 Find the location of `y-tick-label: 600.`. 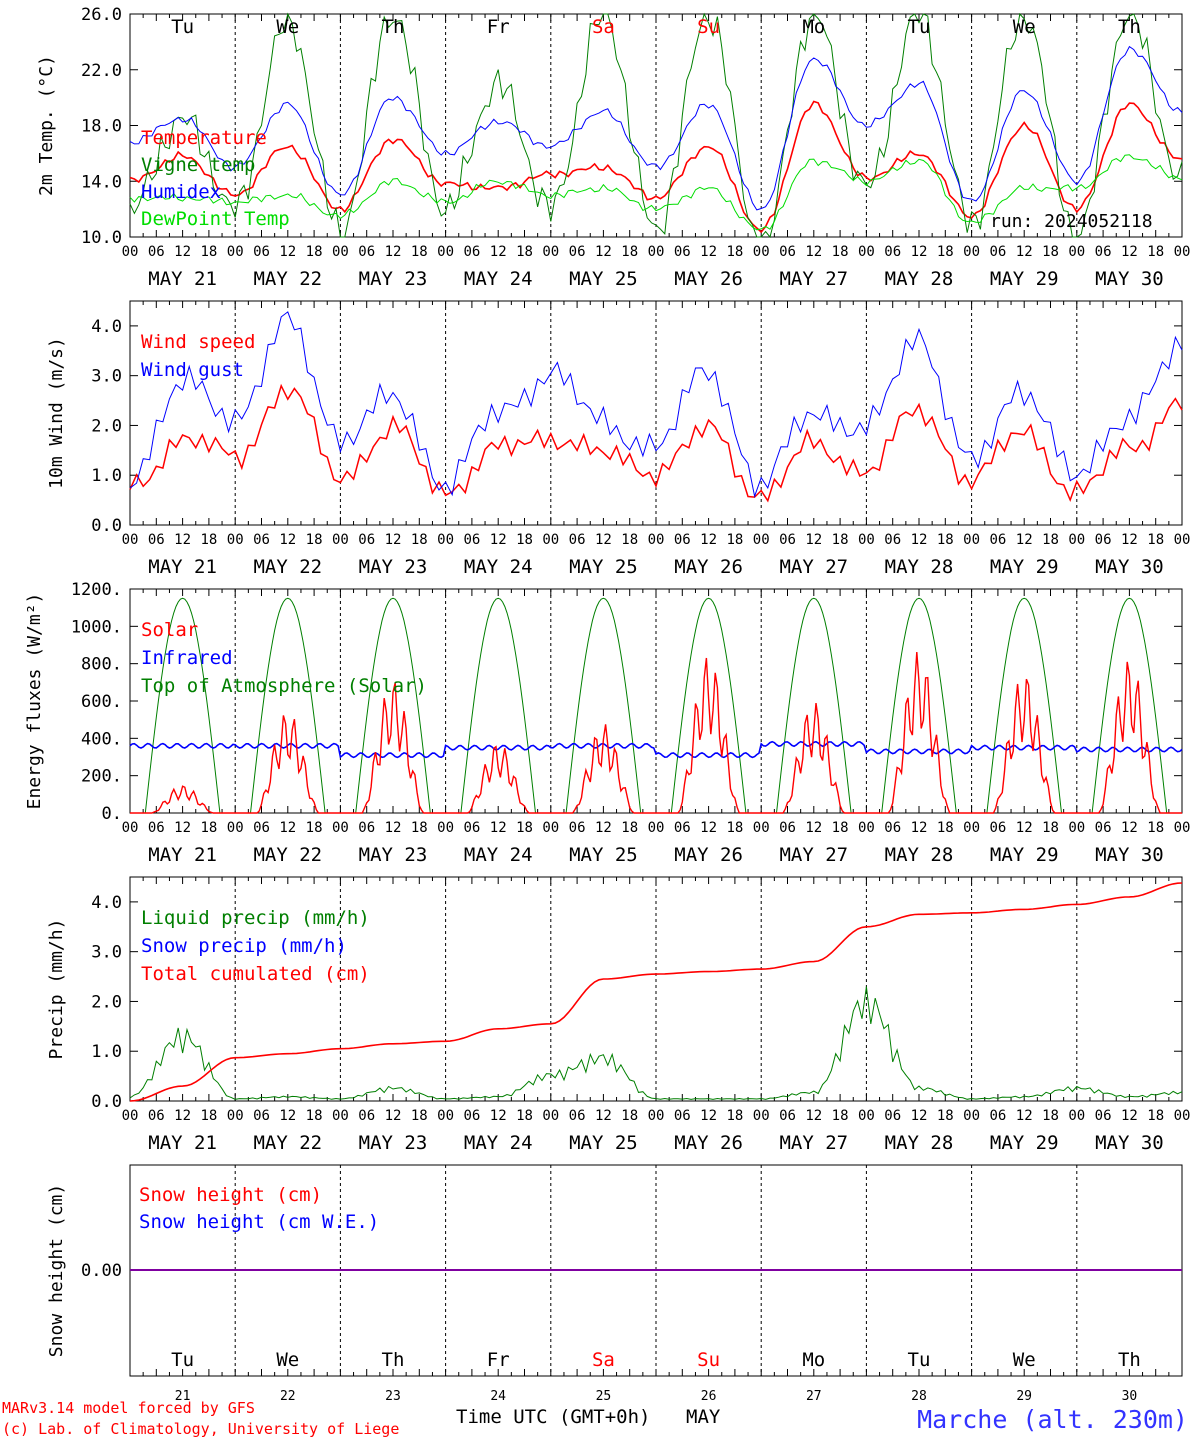

y-tick-label: 600. is located at coordinates (101, 702).